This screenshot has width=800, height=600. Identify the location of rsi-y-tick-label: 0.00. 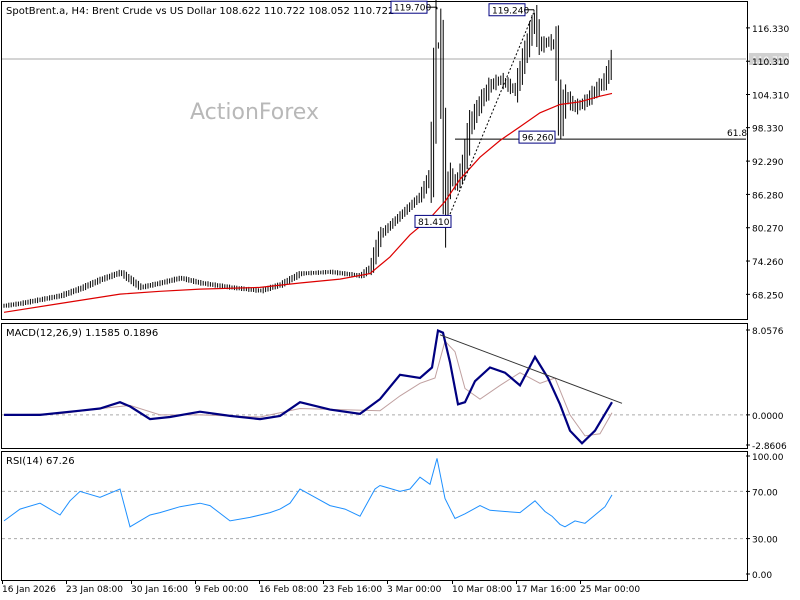
(762, 576).